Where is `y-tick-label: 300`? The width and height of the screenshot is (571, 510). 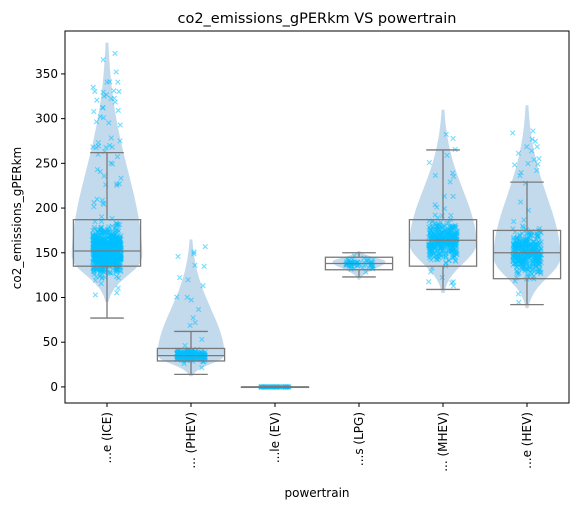
y-tick-label: 300 is located at coordinates (46, 119).